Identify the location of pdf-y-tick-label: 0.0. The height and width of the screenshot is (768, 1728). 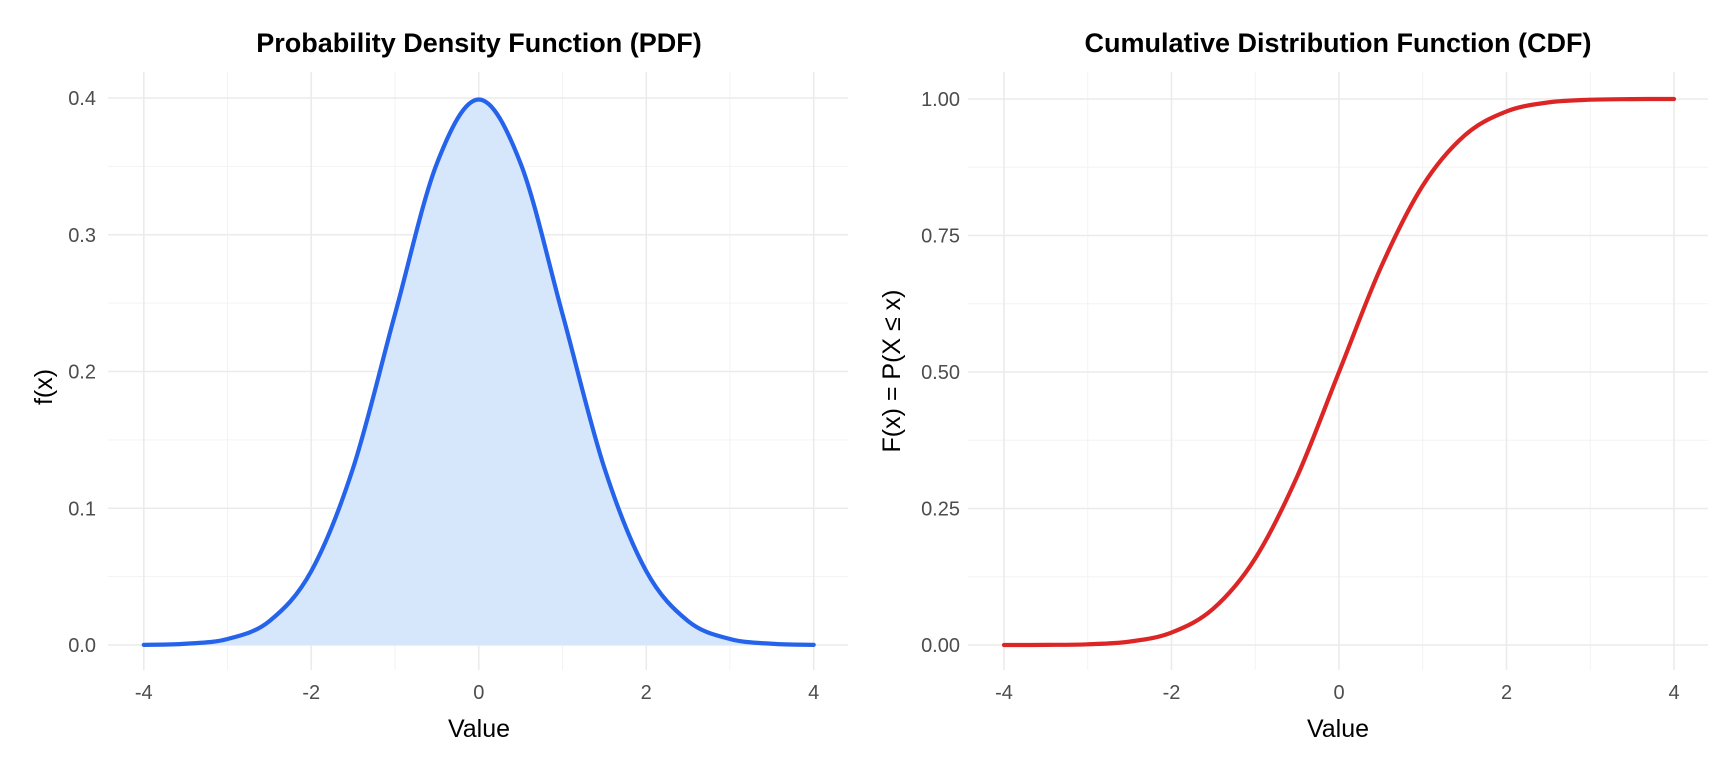
(82, 646).